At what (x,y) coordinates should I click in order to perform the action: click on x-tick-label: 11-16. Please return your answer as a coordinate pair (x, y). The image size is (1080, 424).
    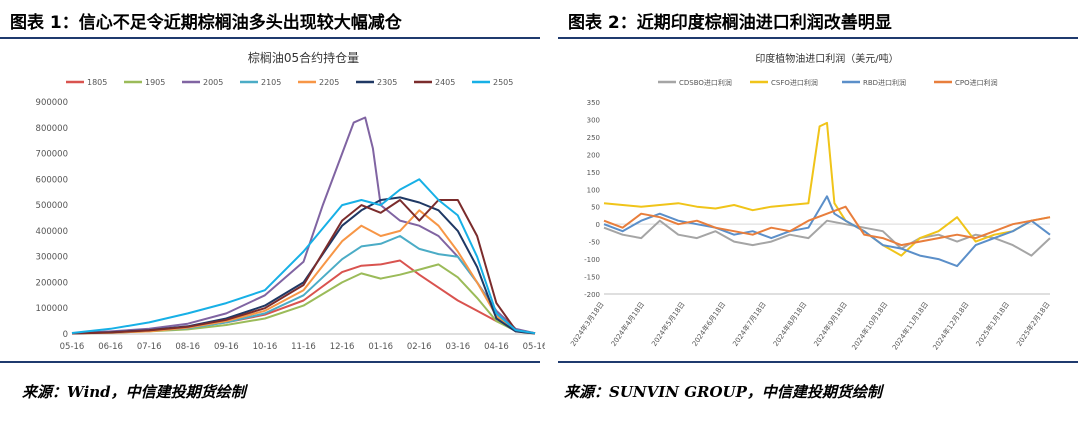
    Looking at the image, I should click on (303, 347).